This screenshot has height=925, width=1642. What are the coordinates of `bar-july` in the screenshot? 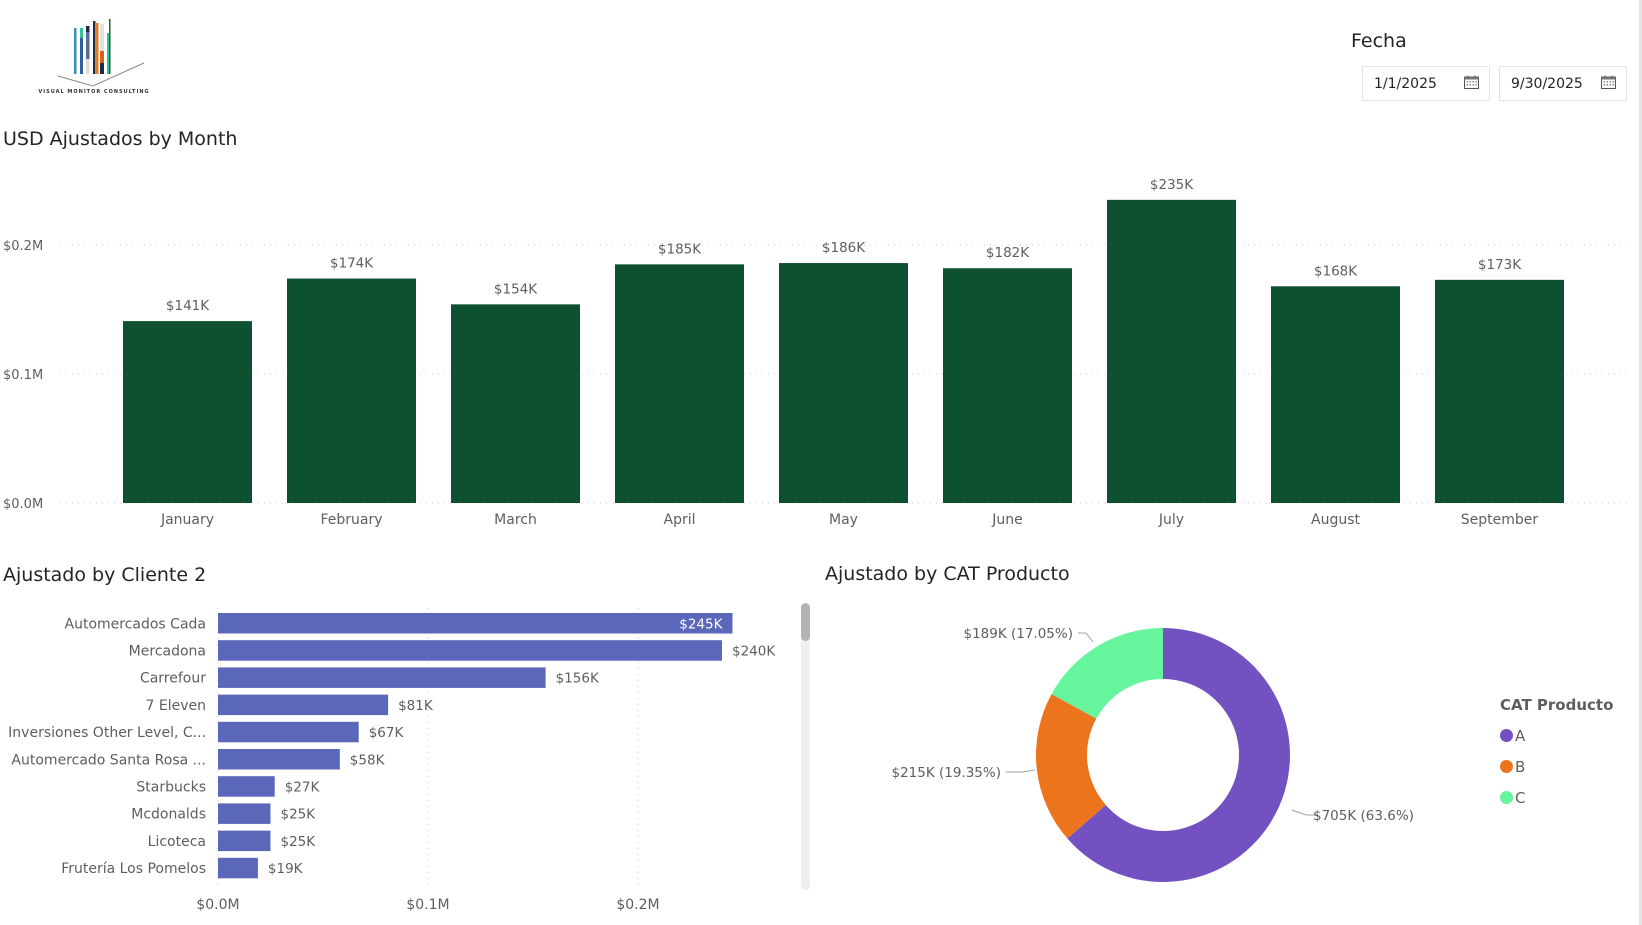 It's located at (1171, 351).